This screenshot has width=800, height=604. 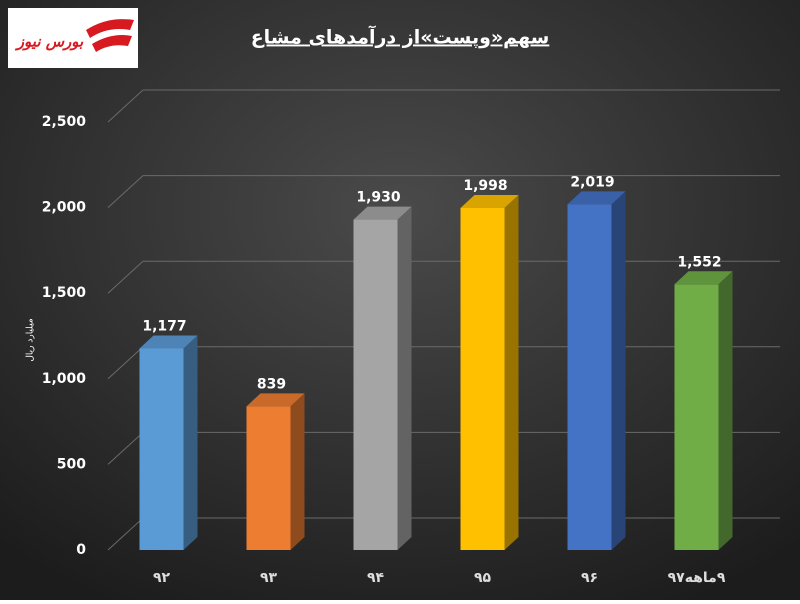 What do you see at coordinates (485, 186) in the screenshot?
I see `value-label: 1,998` at bounding box center [485, 186].